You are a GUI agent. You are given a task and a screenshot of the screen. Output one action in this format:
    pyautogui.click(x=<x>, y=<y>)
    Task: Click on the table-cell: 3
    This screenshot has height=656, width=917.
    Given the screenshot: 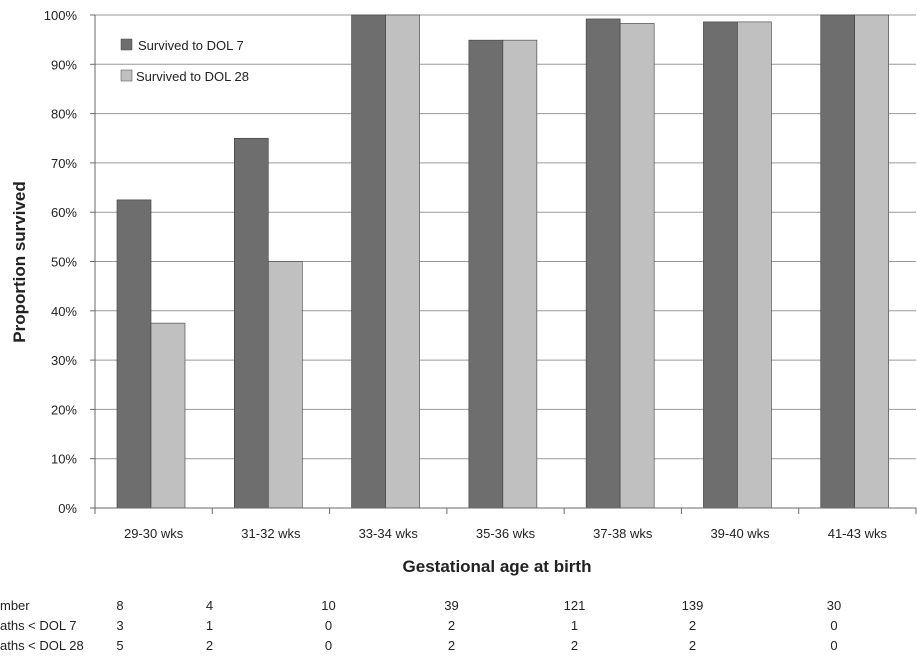 What is the action you would take?
    pyautogui.click(x=120, y=625)
    